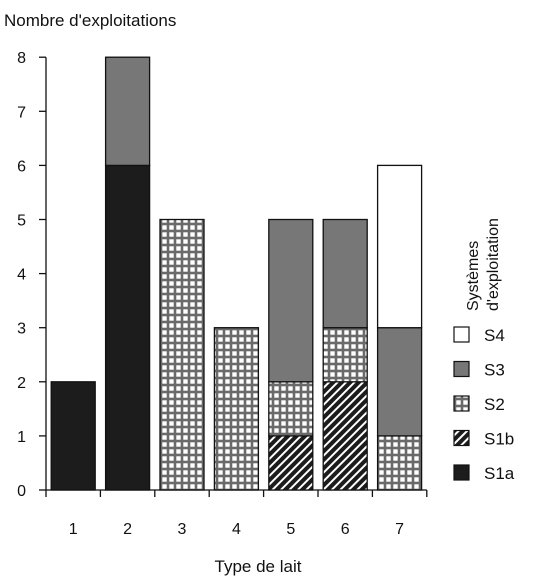 The image size is (551, 577). Describe the element at coordinates (21, 166) in the screenshot. I see `y-tick-label: 6` at that location.